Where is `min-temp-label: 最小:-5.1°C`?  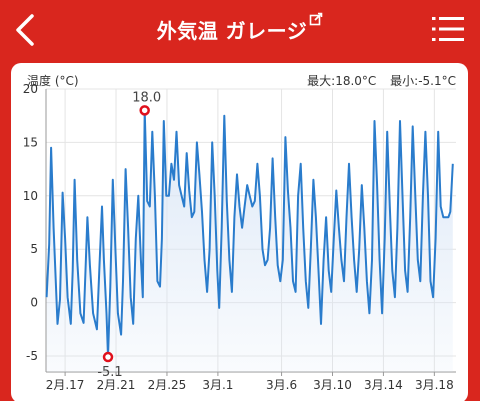 min-temp-label: 最小:-5.1°C is located at coordinates (423, 81).